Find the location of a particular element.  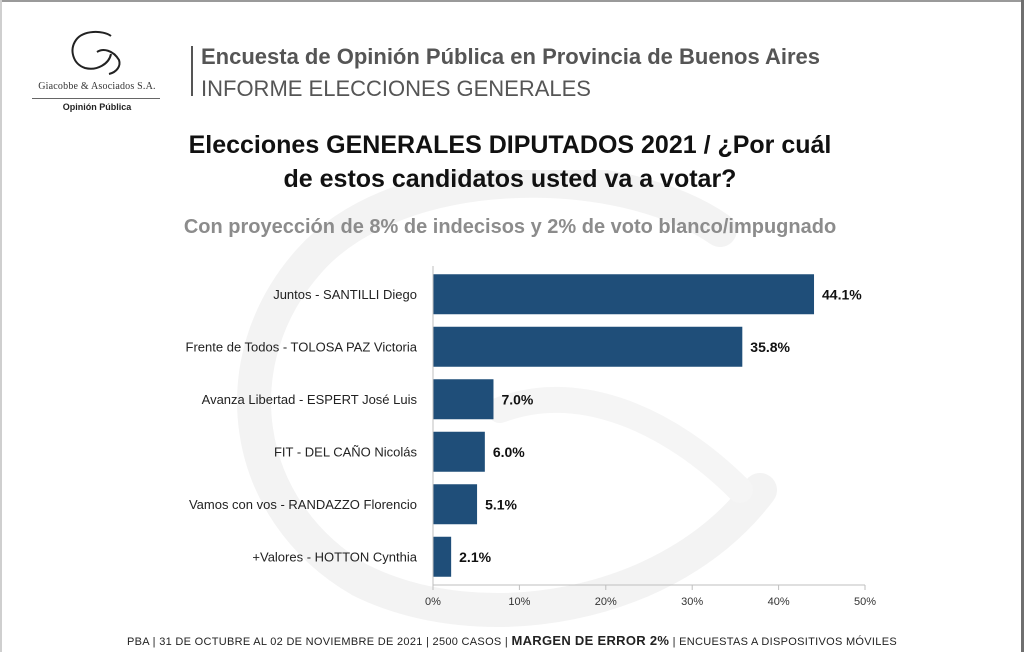

data-label-5: 2.1% is located at coordinates (475, 557).